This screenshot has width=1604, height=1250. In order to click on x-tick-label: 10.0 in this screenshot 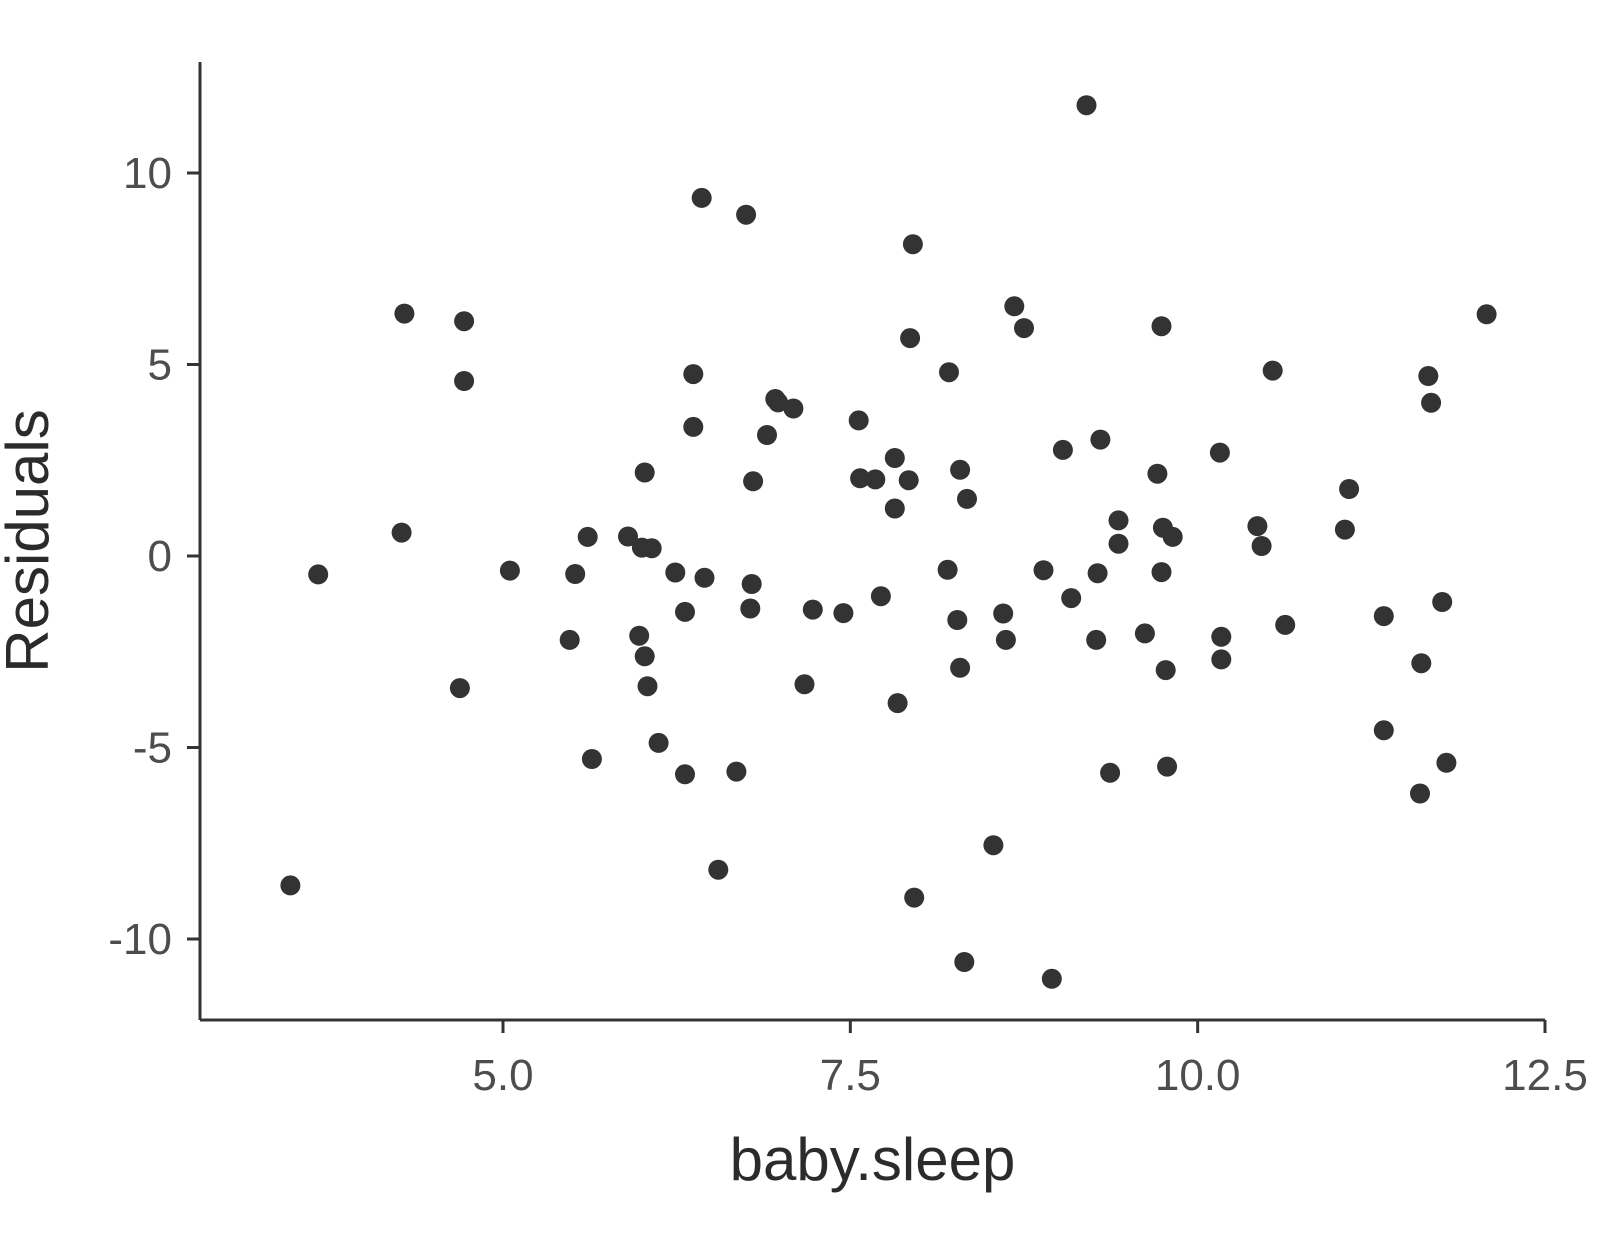, I will do `click(1198, 1075)`.